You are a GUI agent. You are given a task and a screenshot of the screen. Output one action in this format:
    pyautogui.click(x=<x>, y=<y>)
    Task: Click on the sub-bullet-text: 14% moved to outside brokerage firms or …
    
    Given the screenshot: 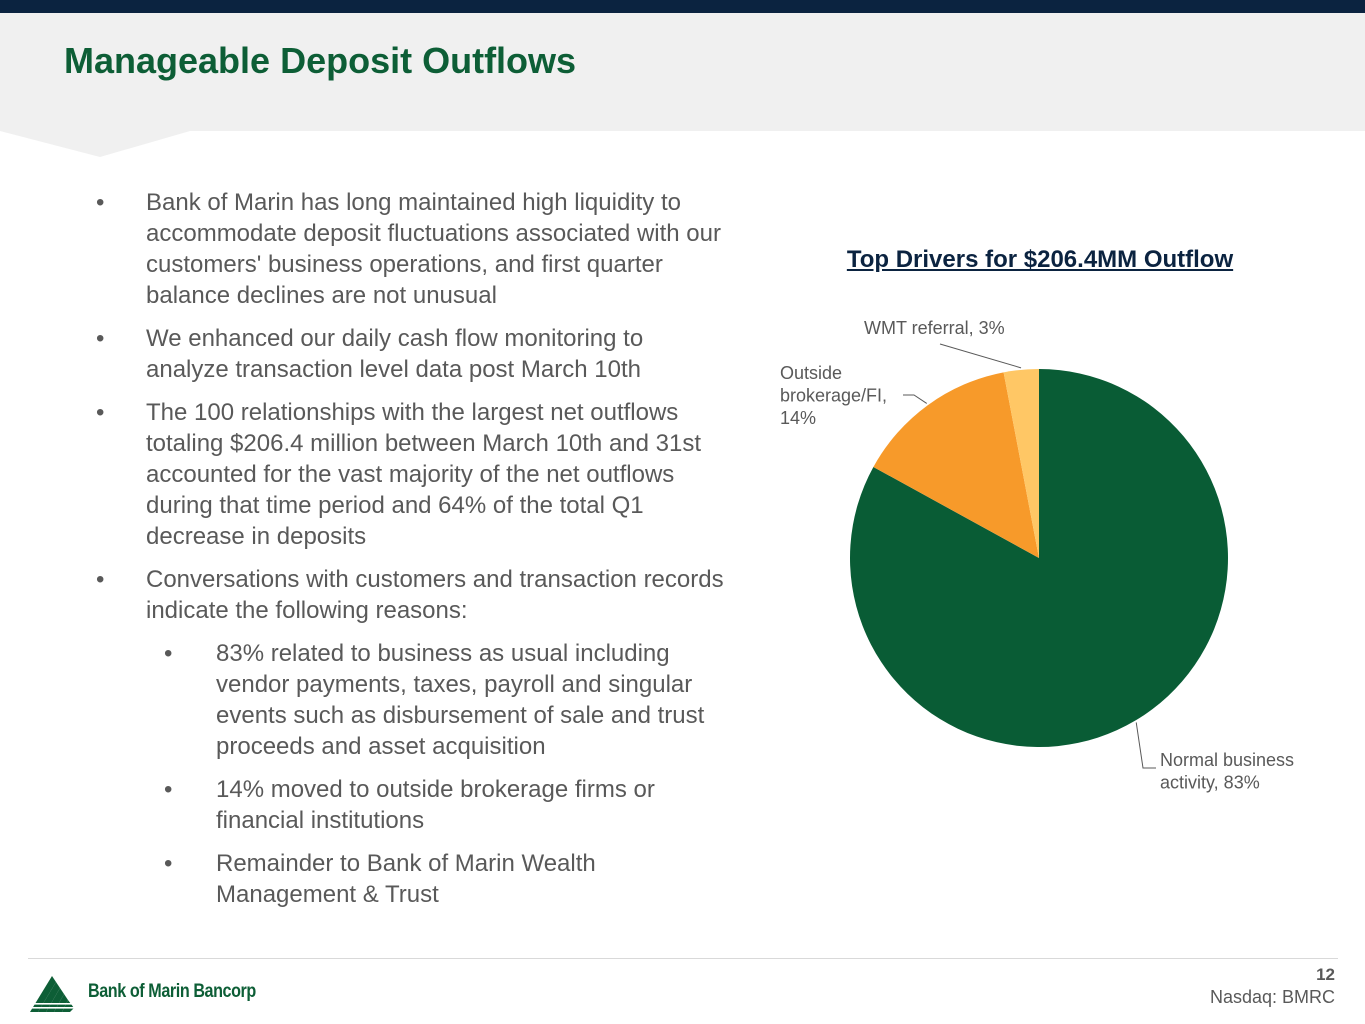 What is the action you would take?
    pyautogui.click(x=435, y=805)
    